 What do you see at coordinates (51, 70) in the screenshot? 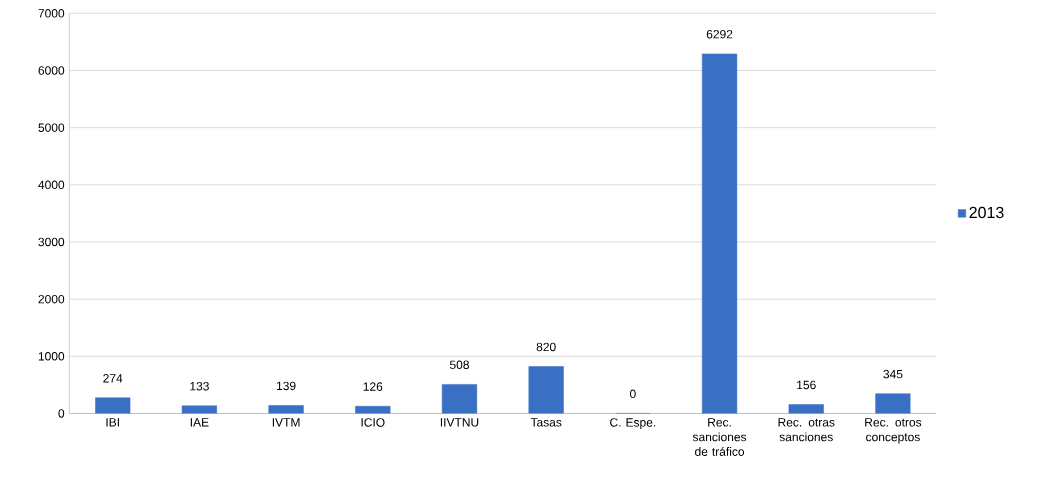
I see `y-tick-label: 6000` at bounding box center [51, 70].